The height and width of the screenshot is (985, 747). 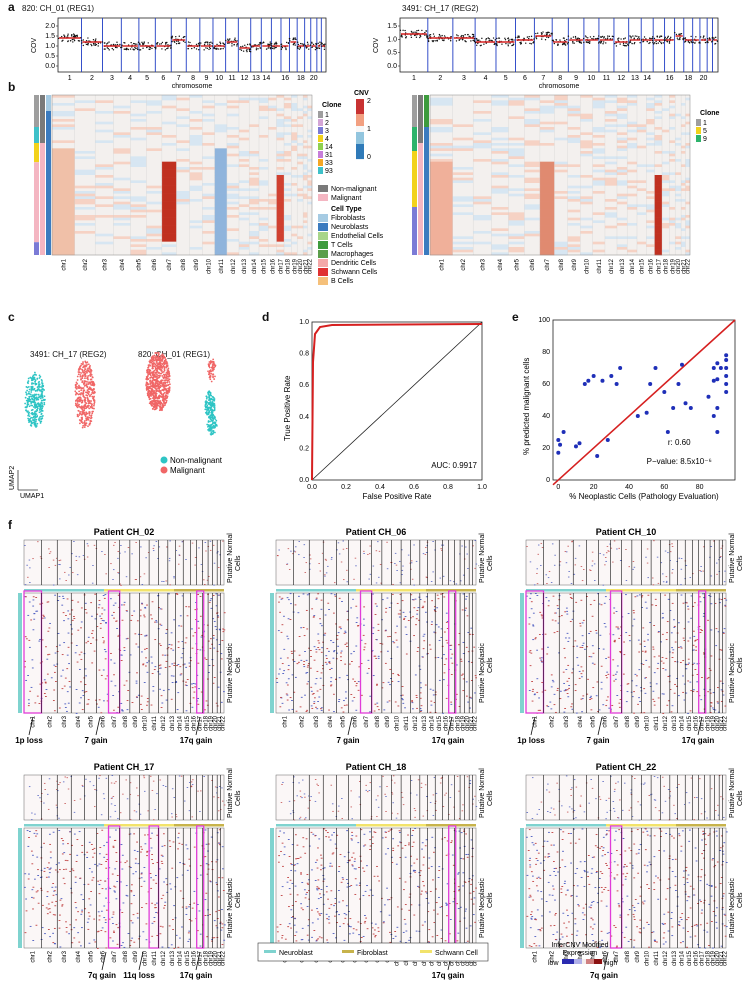 What do you see at coordinates (360, 127) in the screenshot?
I see `cnv-colorbar-cell` at bounding box center [360, 127].